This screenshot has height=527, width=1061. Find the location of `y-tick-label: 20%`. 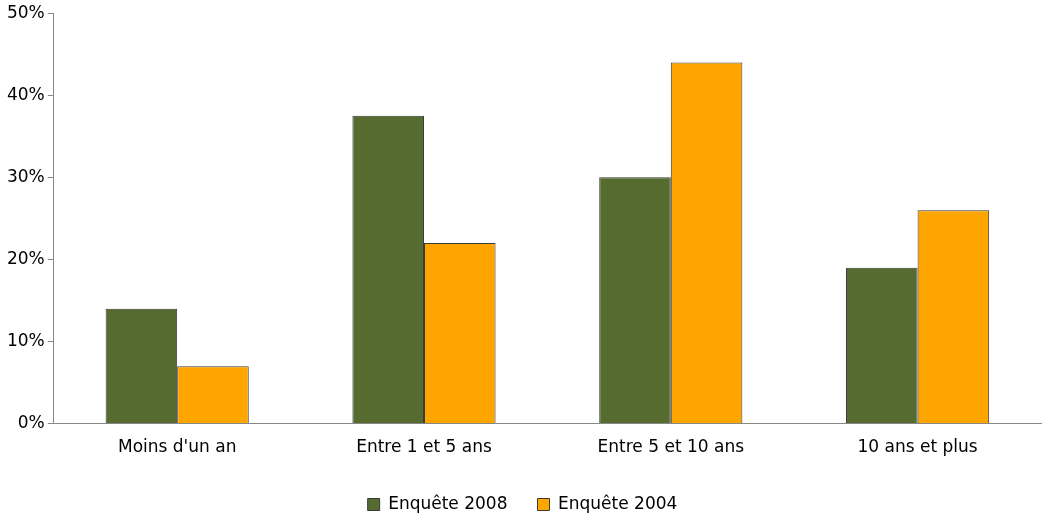

y-tick-label: 20% is located at coordinates (25, 257).